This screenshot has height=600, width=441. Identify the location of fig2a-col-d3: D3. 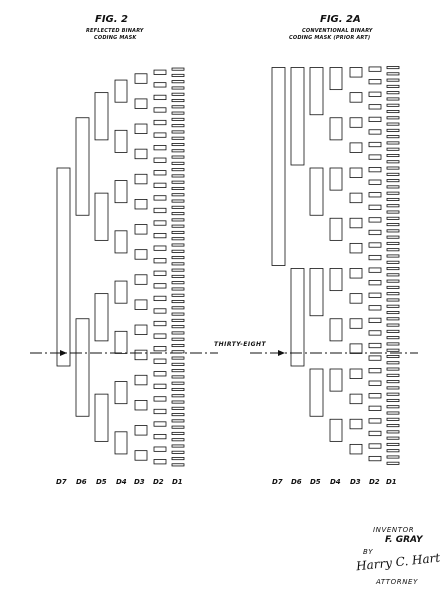
(355, 482).